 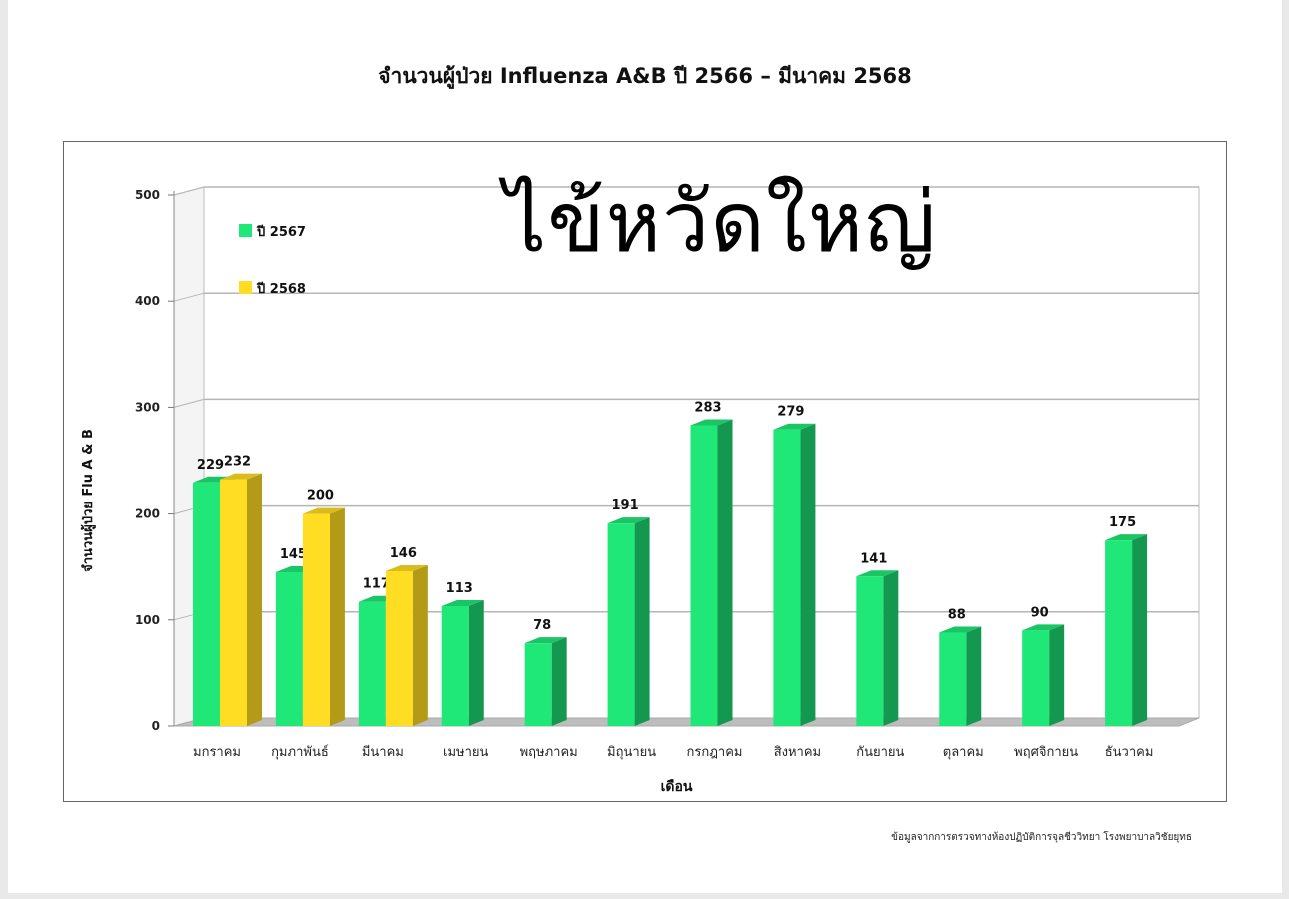 I want to click on x-tick-label: ตุลาคม, so click(x=963, y=752).